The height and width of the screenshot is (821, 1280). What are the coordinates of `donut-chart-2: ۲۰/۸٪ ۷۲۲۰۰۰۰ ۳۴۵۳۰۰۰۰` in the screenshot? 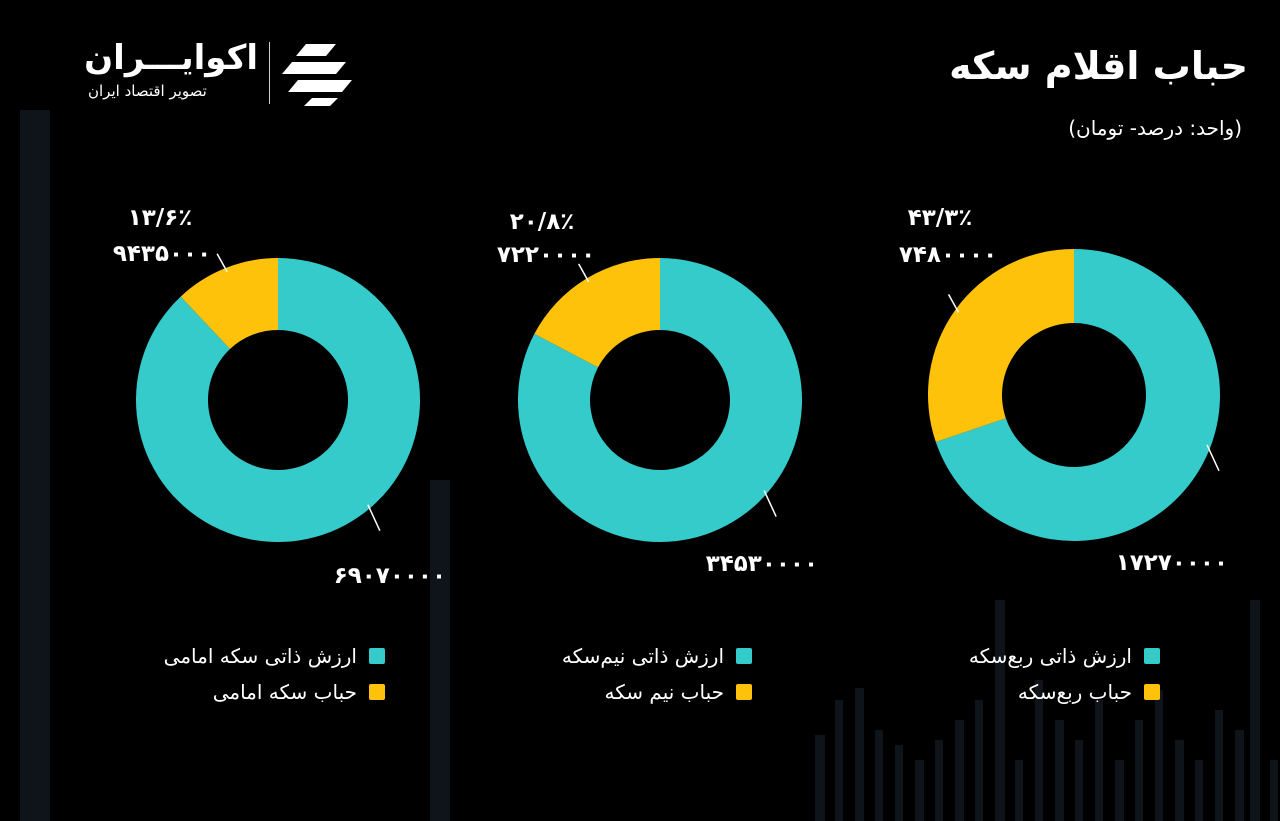 It's located at (657, 393).